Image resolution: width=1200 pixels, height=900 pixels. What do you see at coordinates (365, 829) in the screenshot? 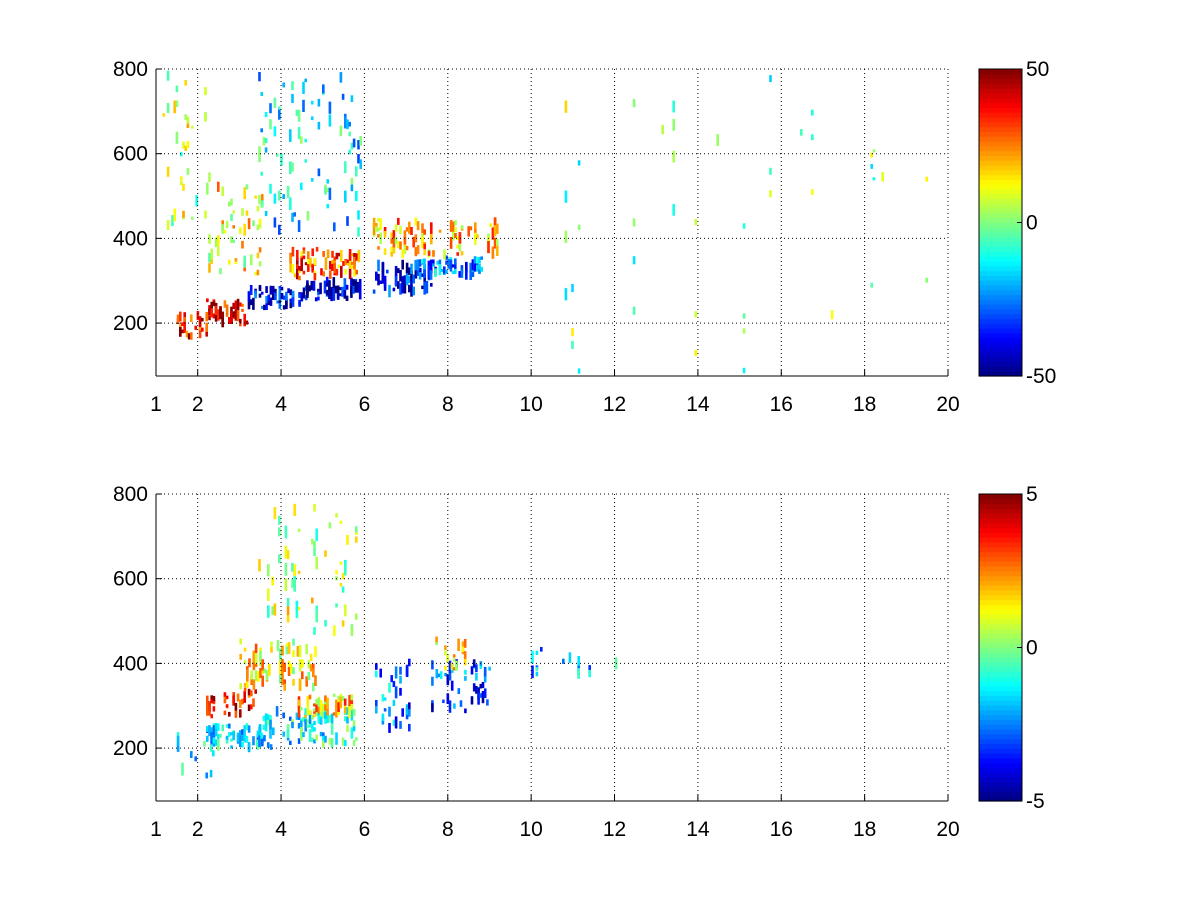
I see `x-tick-label: 6` at bounding box center [365, 829].